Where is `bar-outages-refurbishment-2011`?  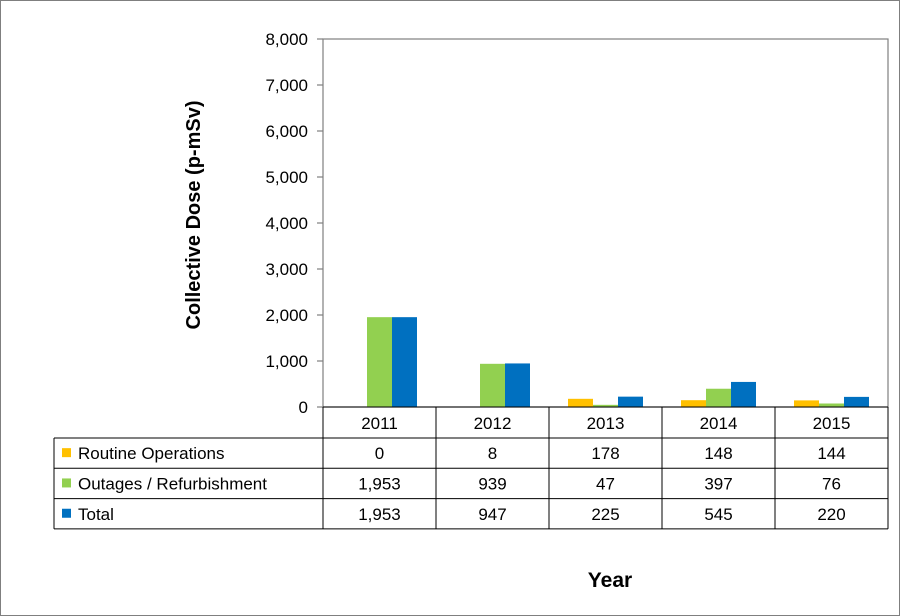 bar-outages-refurbishment-2011 is located at coordinates (379, 362).